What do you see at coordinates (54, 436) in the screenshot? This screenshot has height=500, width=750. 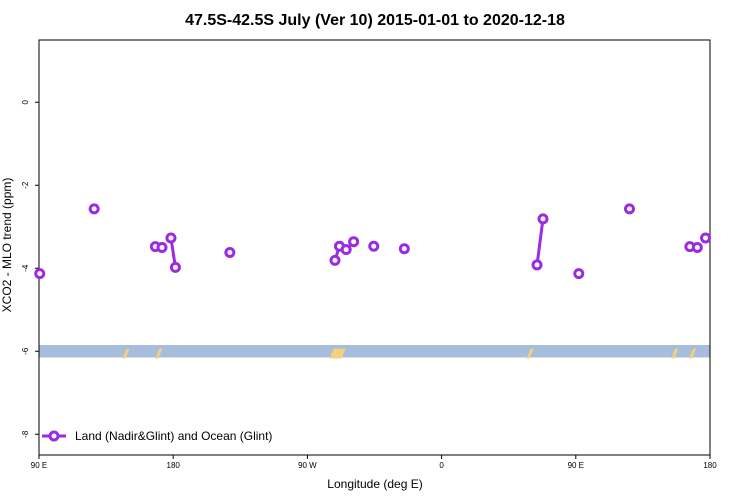 I see `legend-marker-swatch` at bounding box center [54, 436].